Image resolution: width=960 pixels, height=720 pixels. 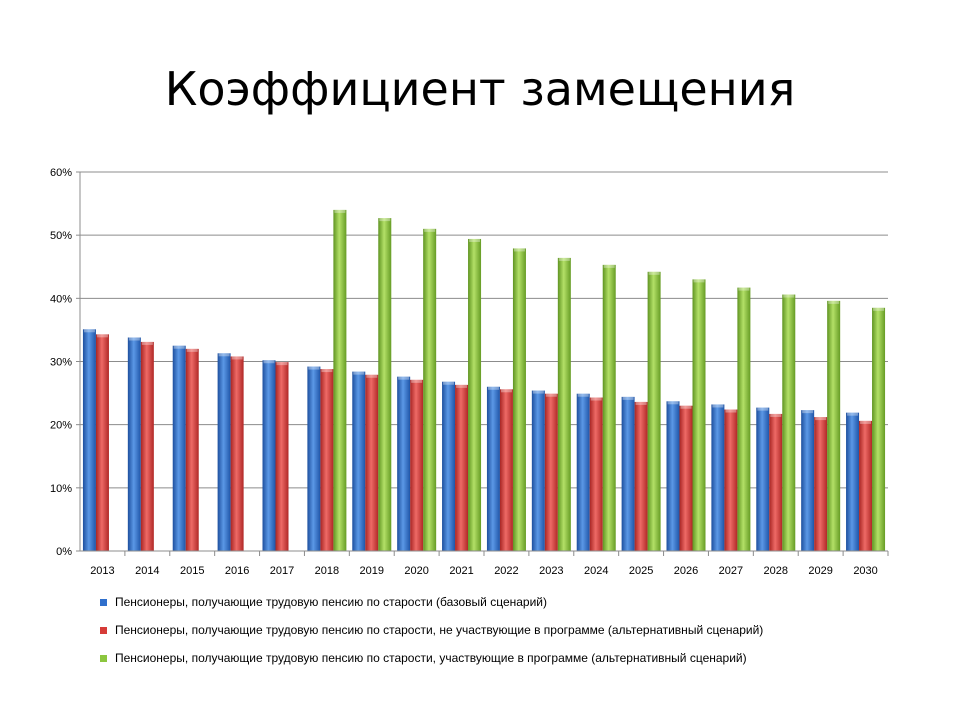 What do you see at coordinates (237, 571) in the screenshot?
I see `x-tick-label: 2016` at bounding box center [237, 571].